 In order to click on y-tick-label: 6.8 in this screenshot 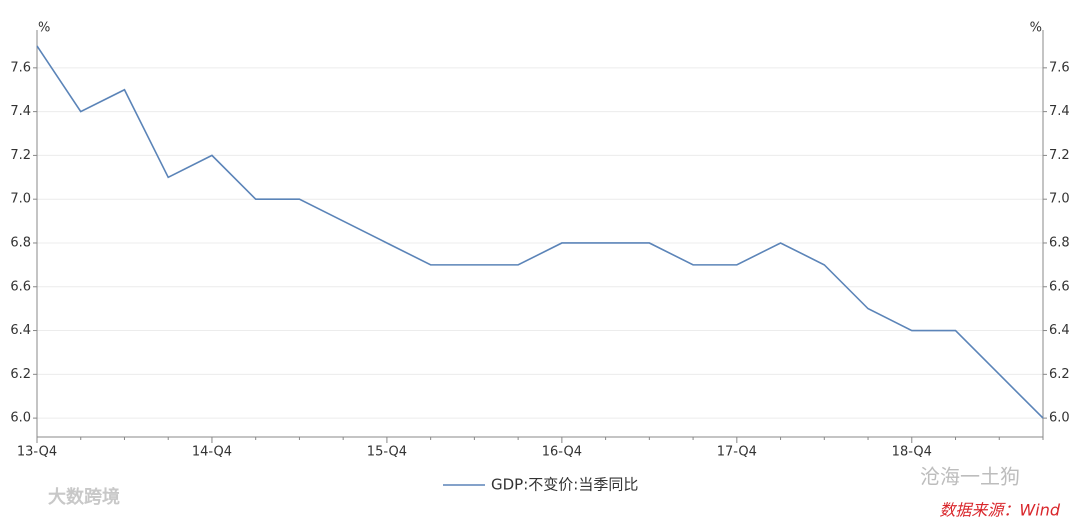, I will do `click(20, 242)`.